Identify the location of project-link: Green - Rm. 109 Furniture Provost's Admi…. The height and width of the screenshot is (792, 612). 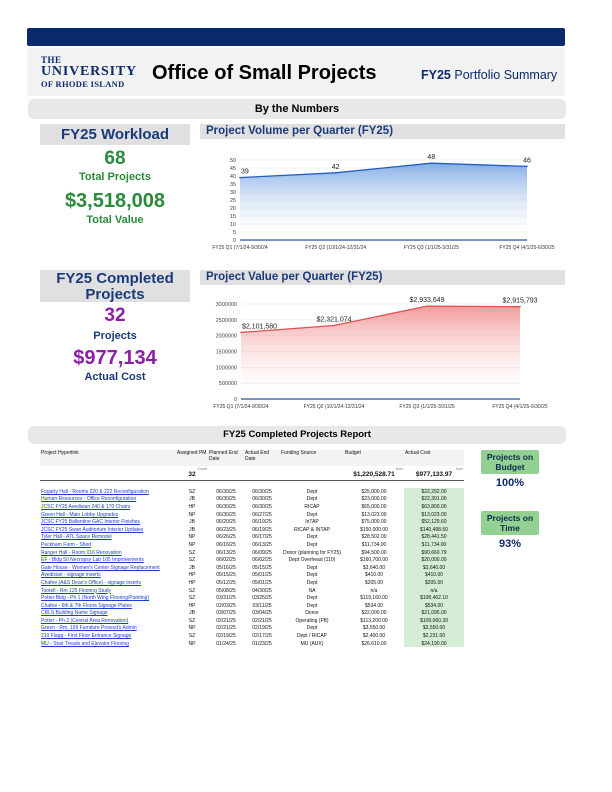
(89, 628).